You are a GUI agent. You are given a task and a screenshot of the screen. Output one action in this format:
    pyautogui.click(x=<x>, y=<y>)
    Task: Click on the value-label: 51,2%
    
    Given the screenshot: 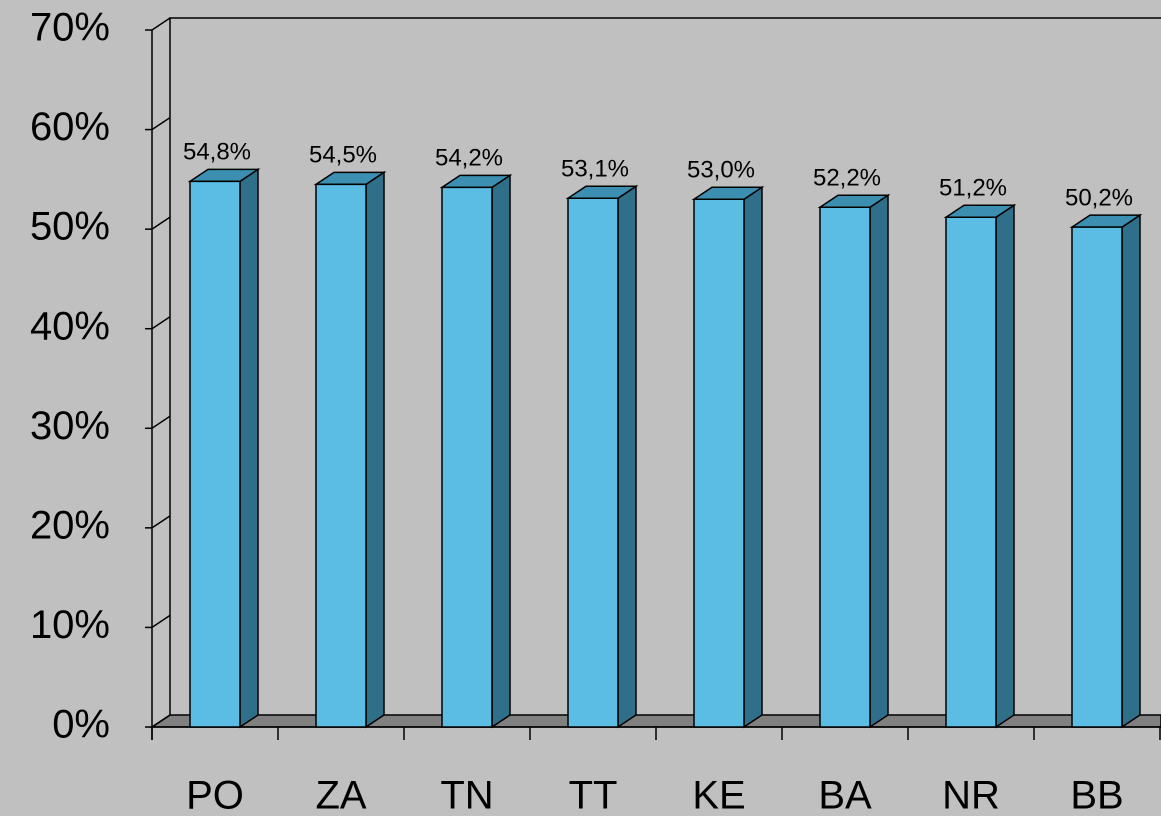 What is the action you would take?
    pyautogui.click(x=973, y=188)
    